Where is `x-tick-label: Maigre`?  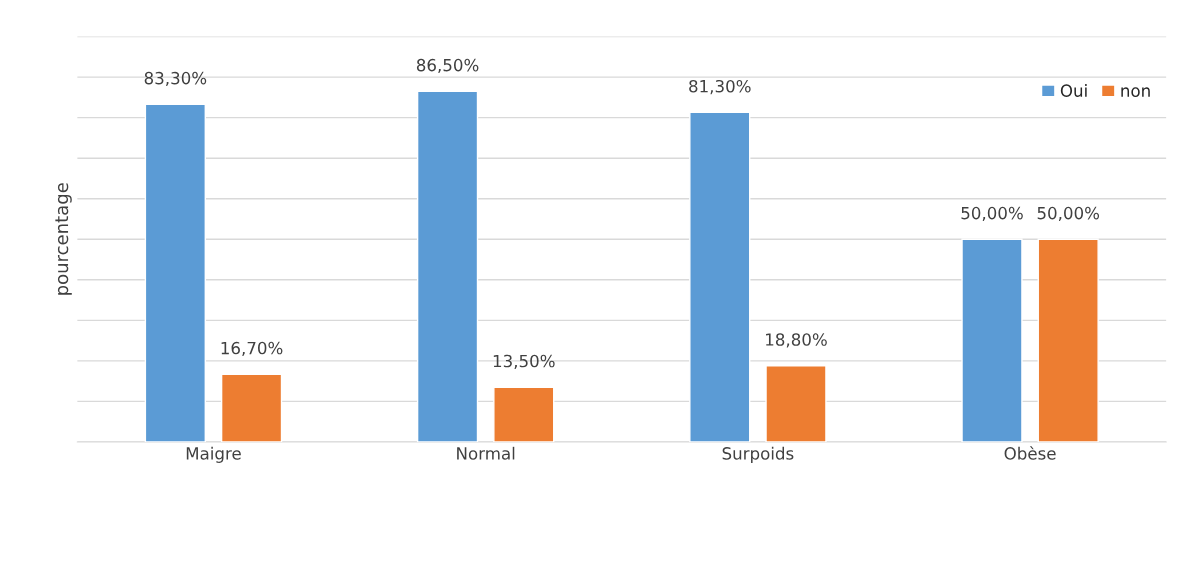
x-tick-label: Maigre is located at coordinates (213, 454).